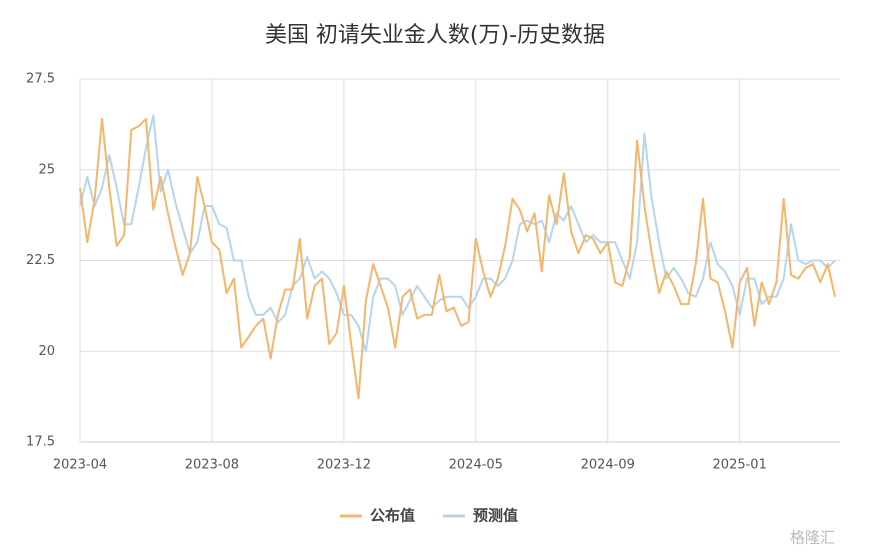 This screenshot has height=555, width=871. I want to click on x-tick-label: 2023-12, so click(344, 465).